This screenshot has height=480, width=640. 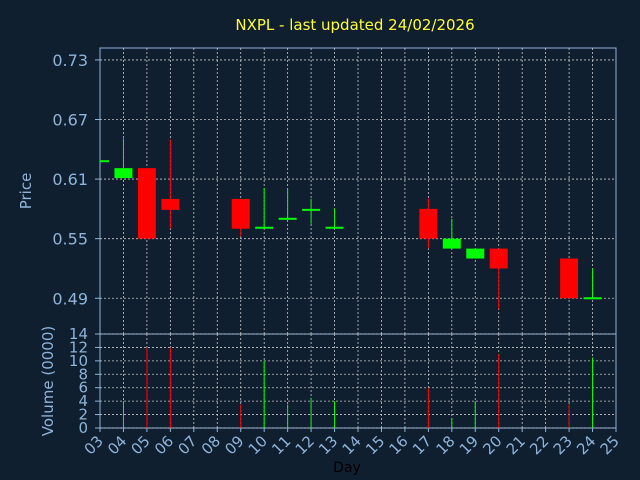 What do you see at coordinates (234, 445) in the screenshot?
I see `x-tick-label: 09` at bounding box center [234, 445].